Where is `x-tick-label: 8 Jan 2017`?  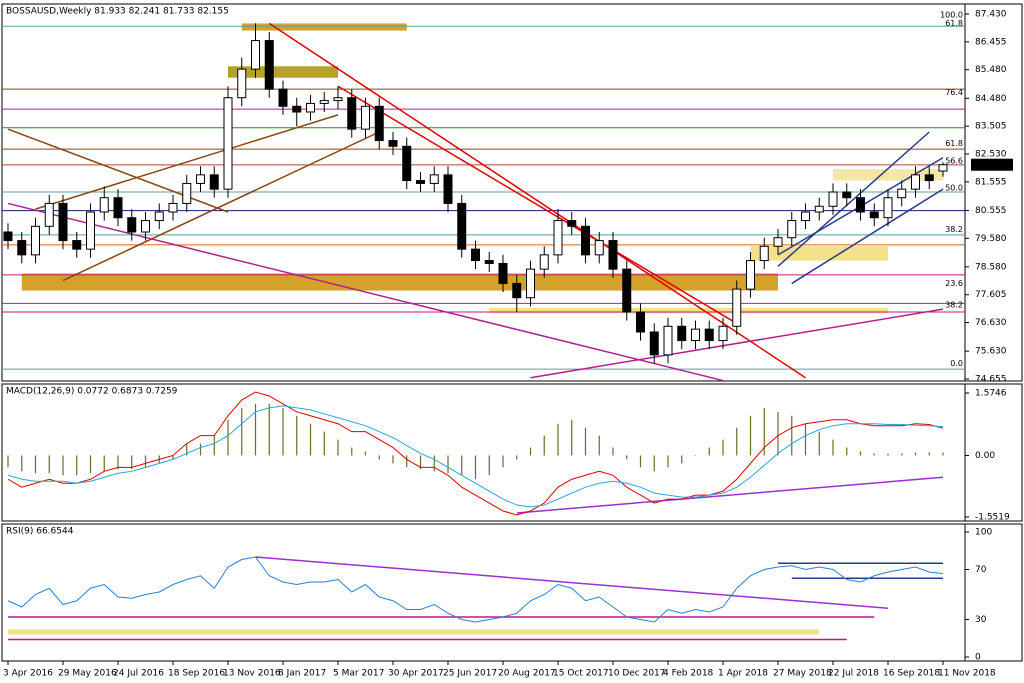 x-tick-label: 8 Jan 2017 is located at coordinates (302, 674).